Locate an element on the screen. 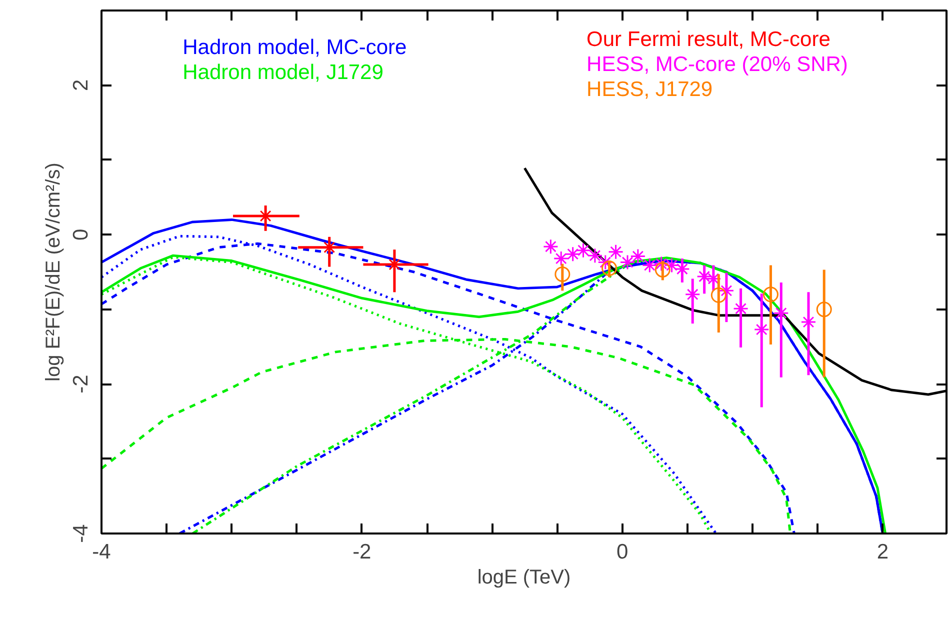 The height and width of the screenshot is (632, 948). x-tick-label: -2 is located at coordinates (362, 552).